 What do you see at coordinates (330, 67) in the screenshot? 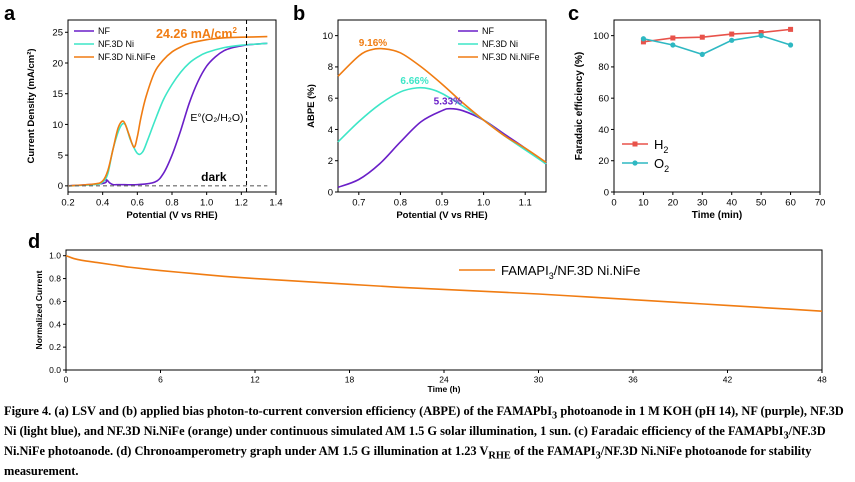
I see `y-tick-label: 8` at bounding box center [330, 67].